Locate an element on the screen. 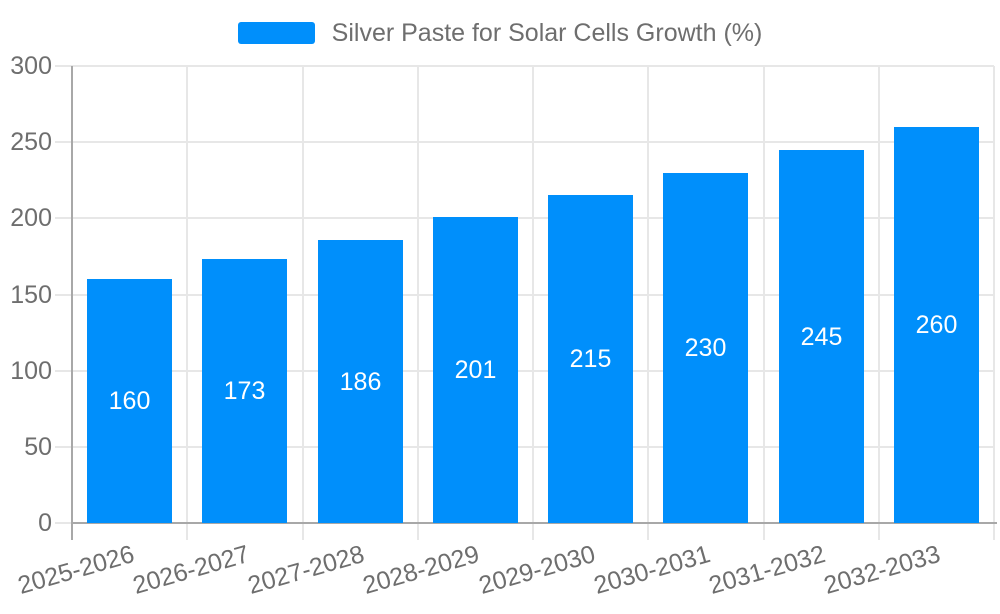 This screenshot has width=1000, height=614. legend: Silver Paste for Solar Cells Growth (%) is located at coordinates (500, 33).